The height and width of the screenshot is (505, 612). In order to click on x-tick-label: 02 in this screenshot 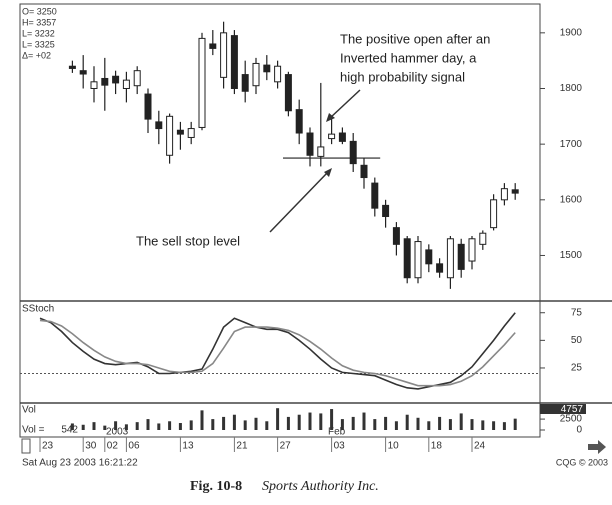, I will do `click(113, 446)`.